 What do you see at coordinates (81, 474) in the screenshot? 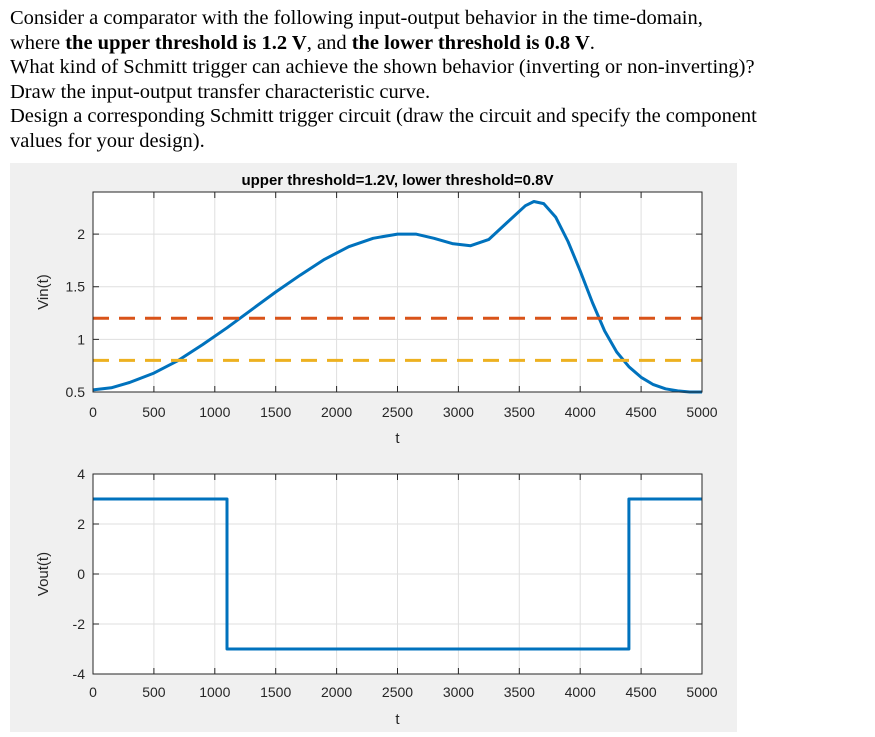
I see `y-tick-label-1-4: 4` at bounding box center [81, 474].